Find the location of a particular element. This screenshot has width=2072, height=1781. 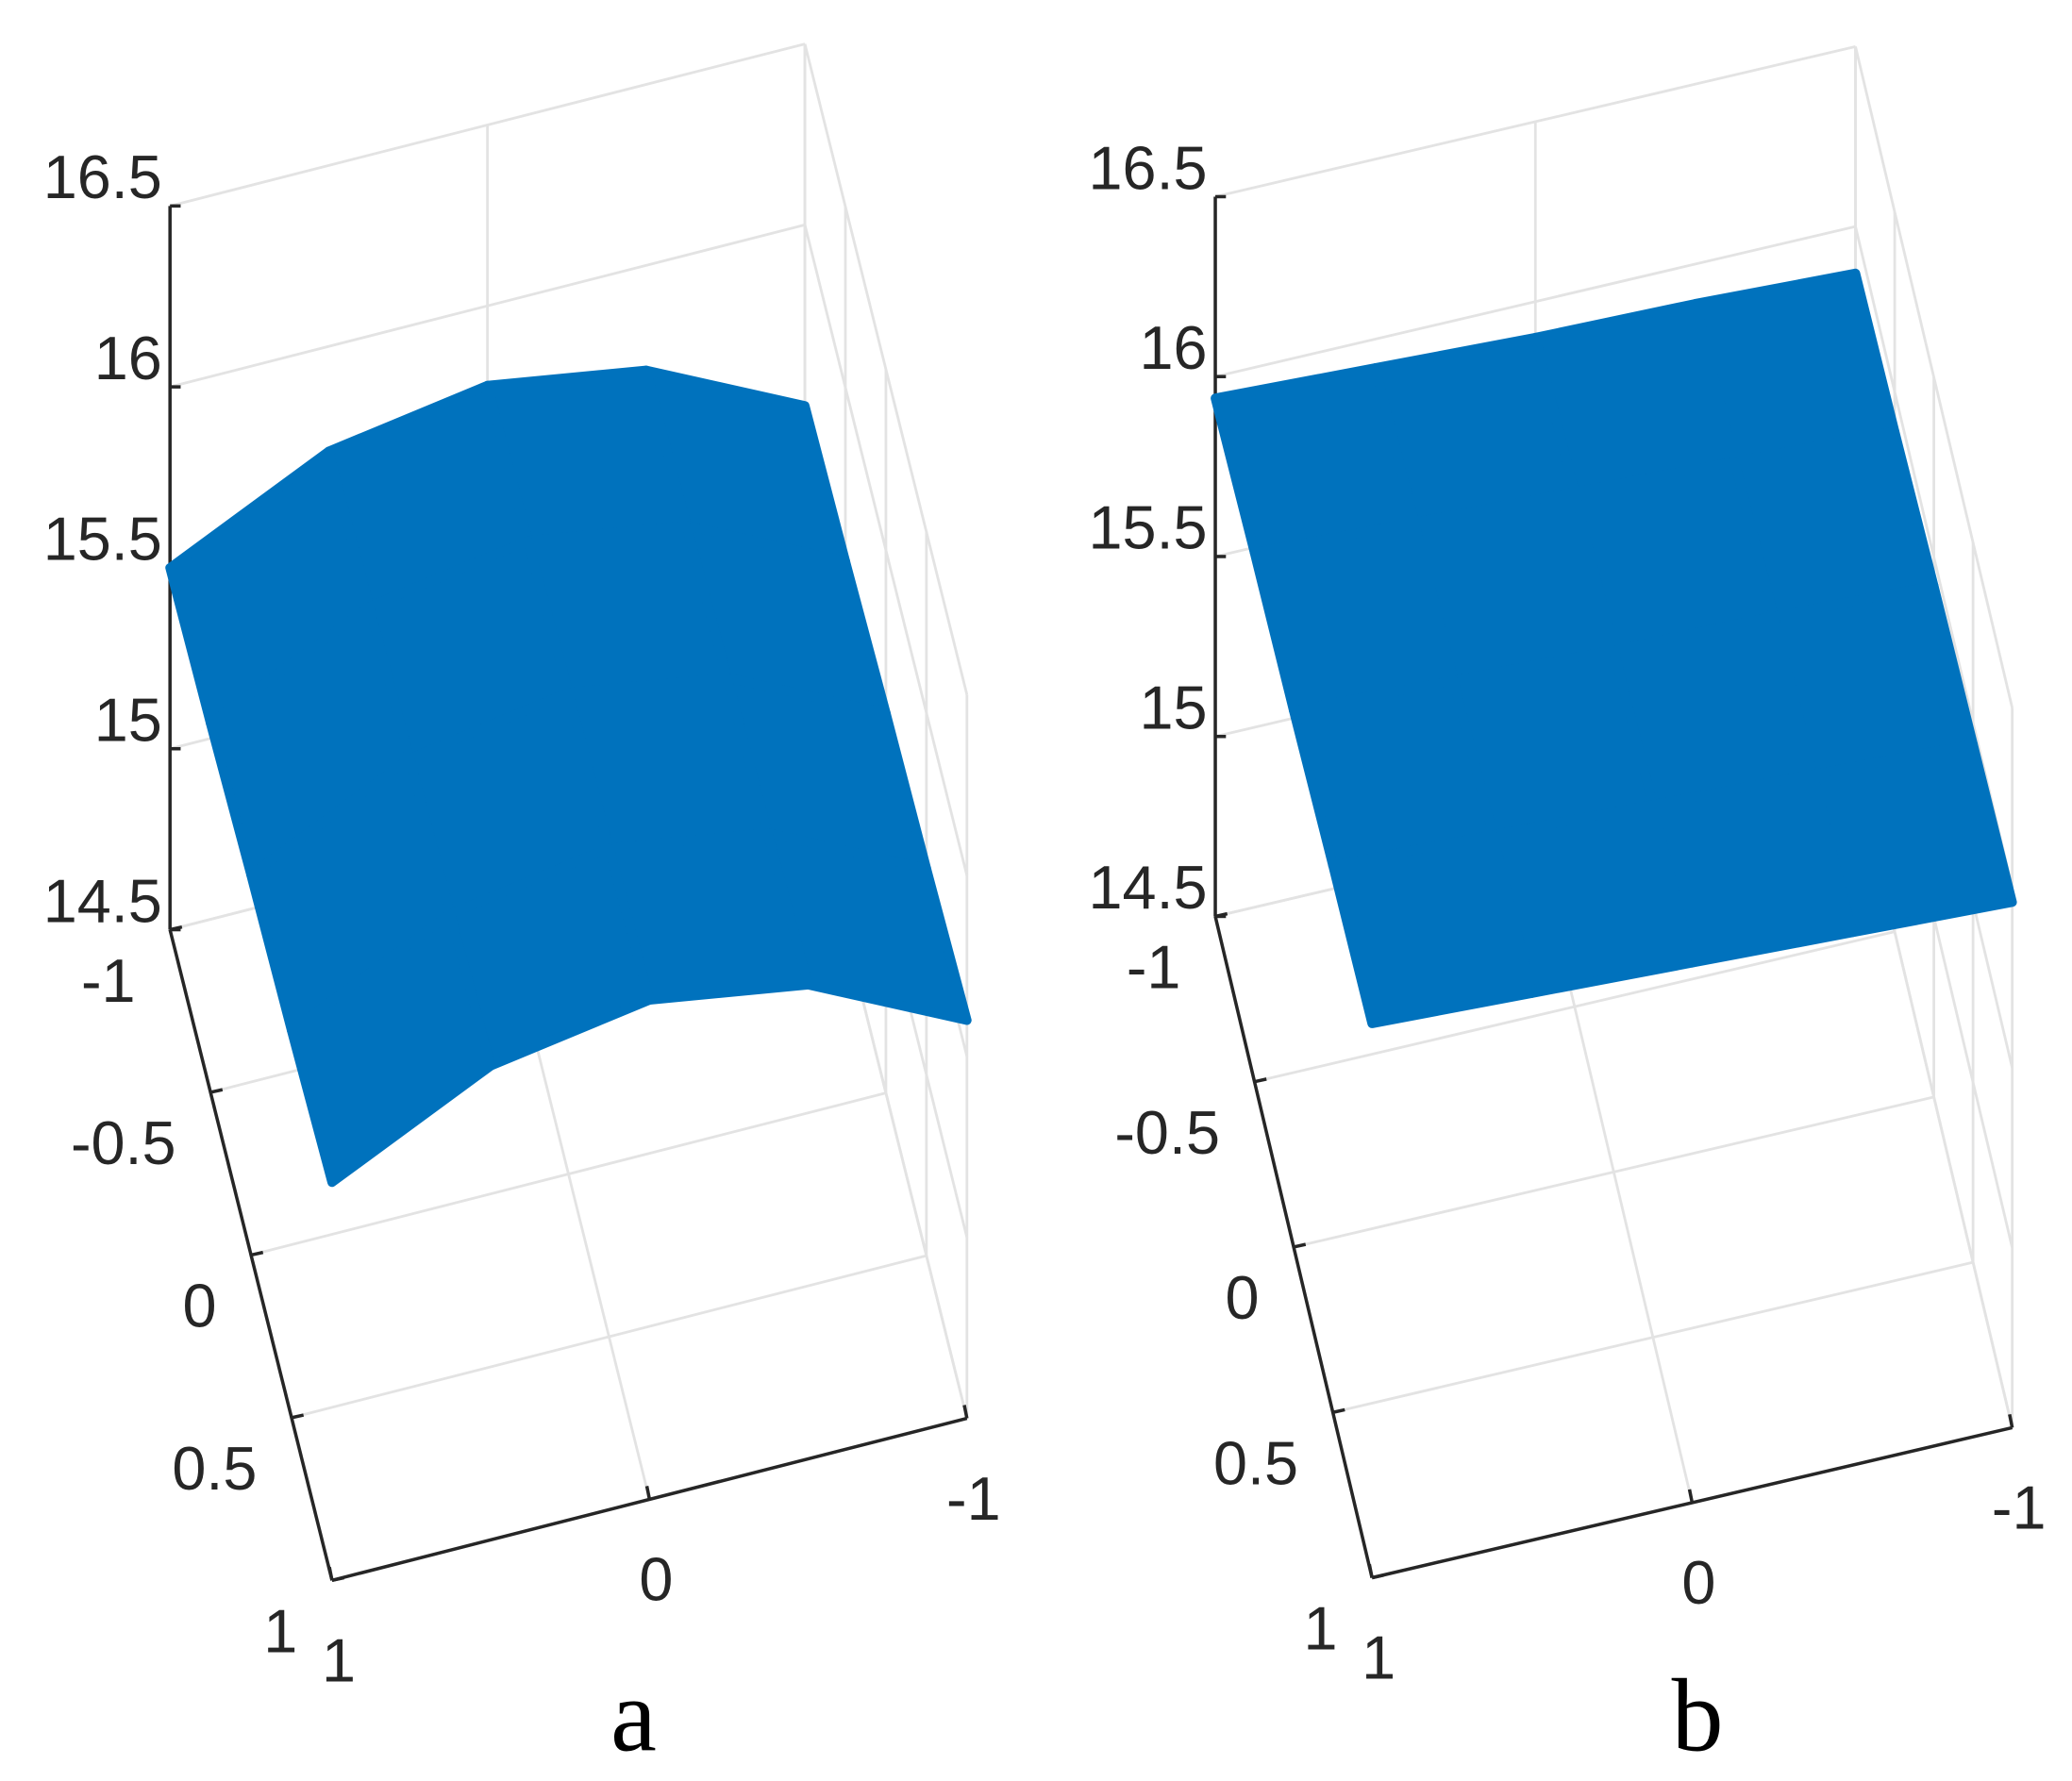

y-axis is located at coordinates (251, 1255).